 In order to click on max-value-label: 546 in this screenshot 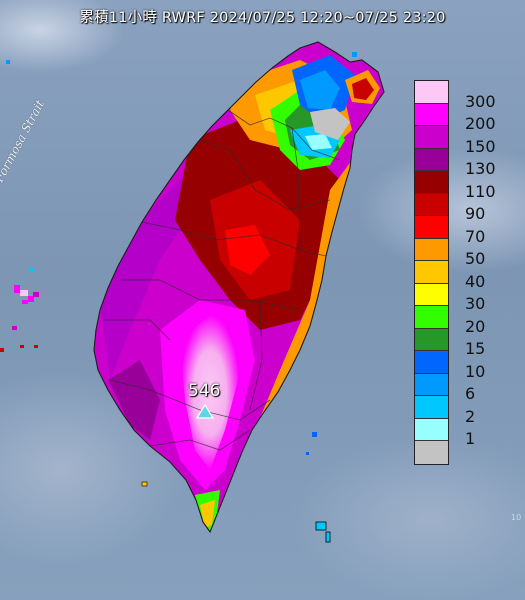, I will do `click(204, 391)`.